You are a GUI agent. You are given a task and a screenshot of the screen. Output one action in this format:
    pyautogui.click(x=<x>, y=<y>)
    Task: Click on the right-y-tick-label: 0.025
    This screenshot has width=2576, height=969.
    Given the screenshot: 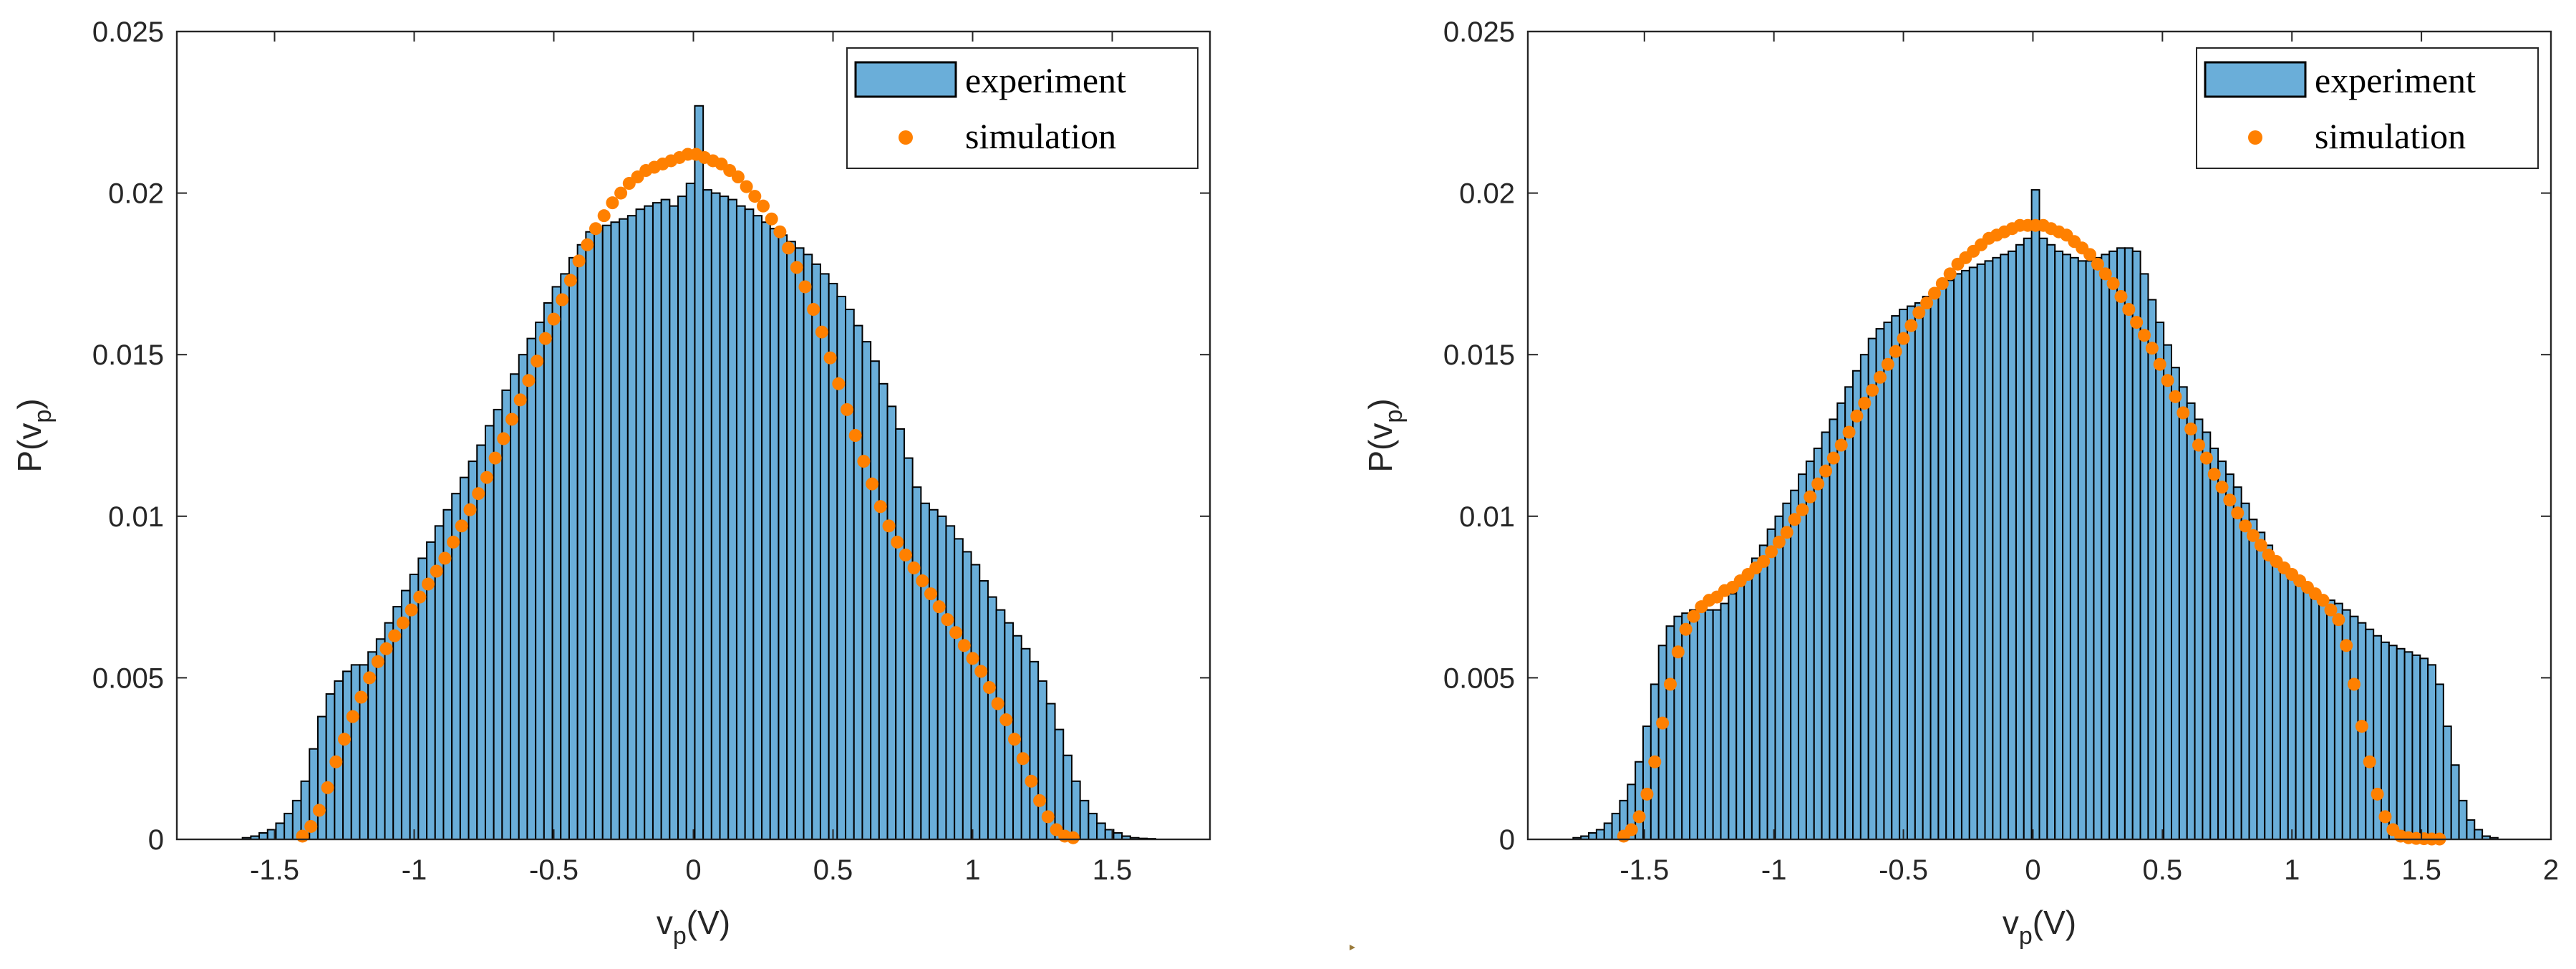 What is the action you would take?
    pyautogui.click(x=1479, y=32)
    